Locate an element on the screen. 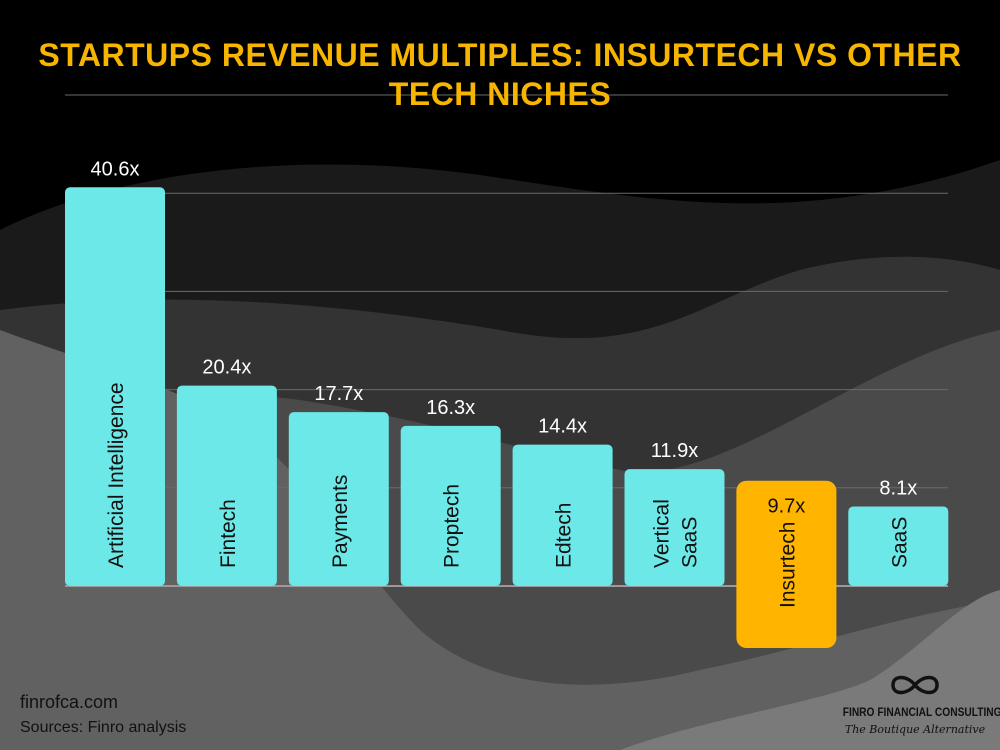 The height and width of the screenshot is (750, 1000). data-label: 11.9x is located at coordinates (674, 451).